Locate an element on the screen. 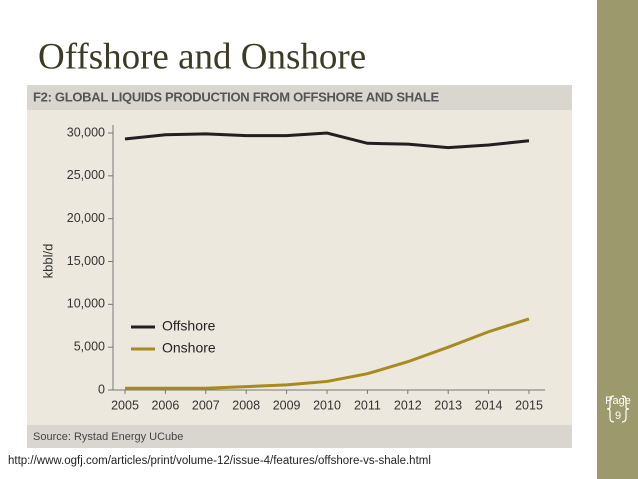 The height and width of the screenshot is (479, 638). legend-label: Onshore is located at coordinates (189, 348).